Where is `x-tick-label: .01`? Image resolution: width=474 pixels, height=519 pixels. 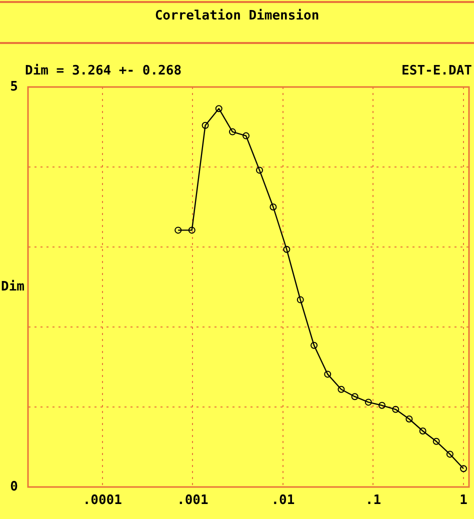
x-tick-label: .01 is located at coordinates (283, 500).